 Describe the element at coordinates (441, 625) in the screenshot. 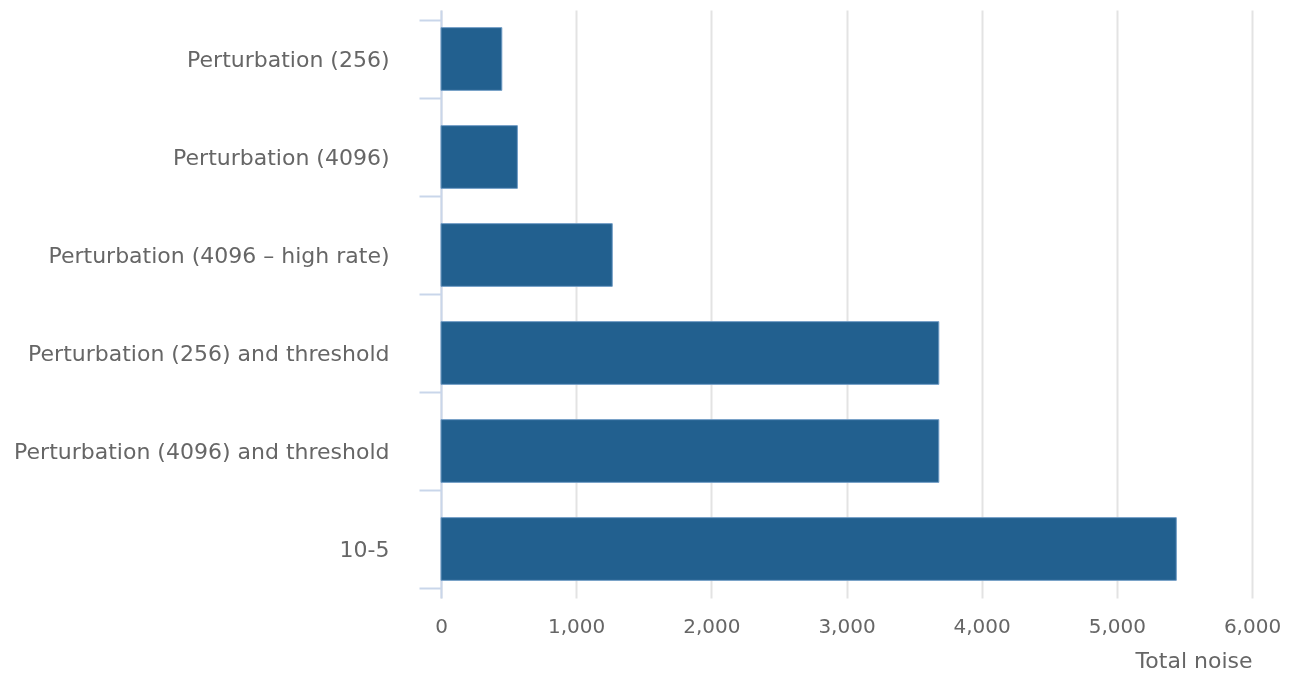

I see `x-tick-label: 0` at that location.